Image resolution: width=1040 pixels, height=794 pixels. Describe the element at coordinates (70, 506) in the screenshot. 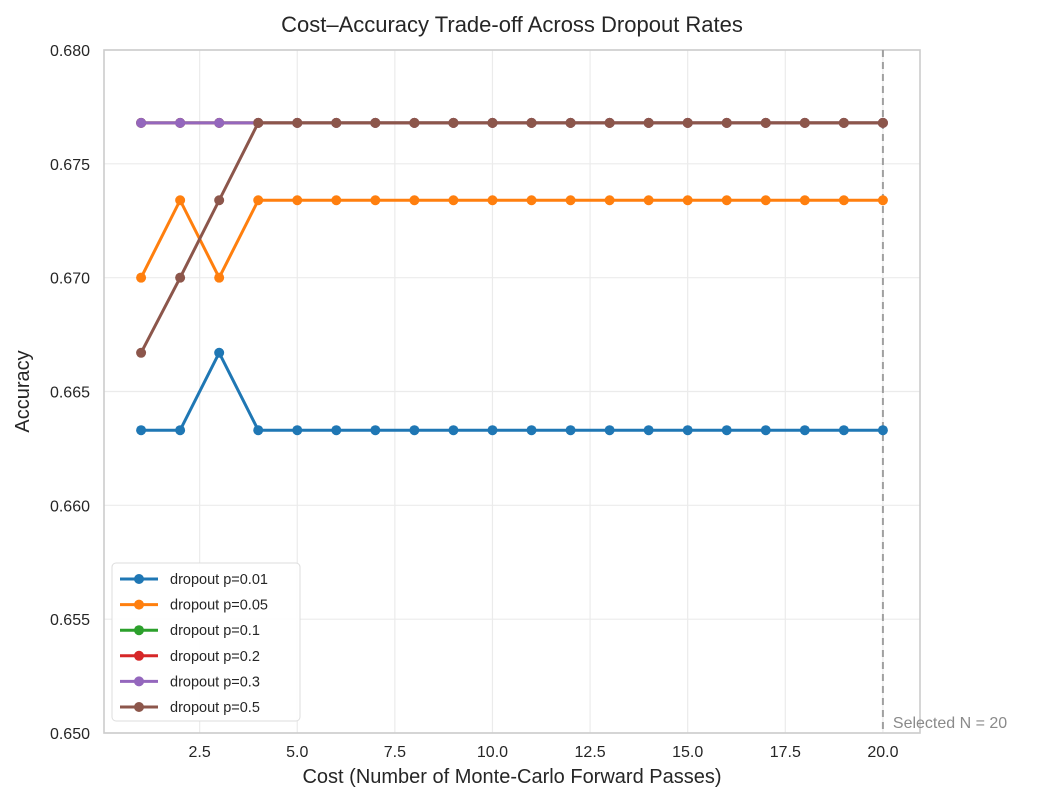

I see `y-tick-label: 0.660` at that location.